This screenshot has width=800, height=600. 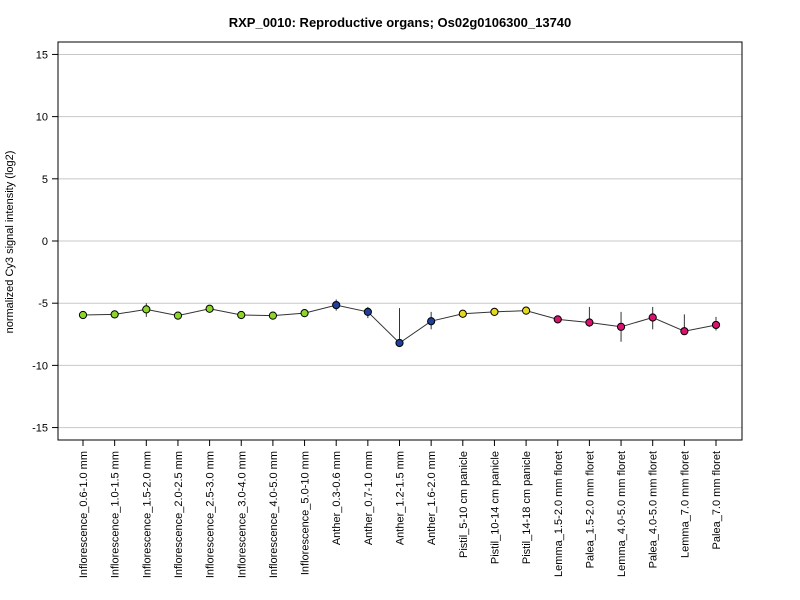 I want to click on data-points, so click(x=399, y=324).